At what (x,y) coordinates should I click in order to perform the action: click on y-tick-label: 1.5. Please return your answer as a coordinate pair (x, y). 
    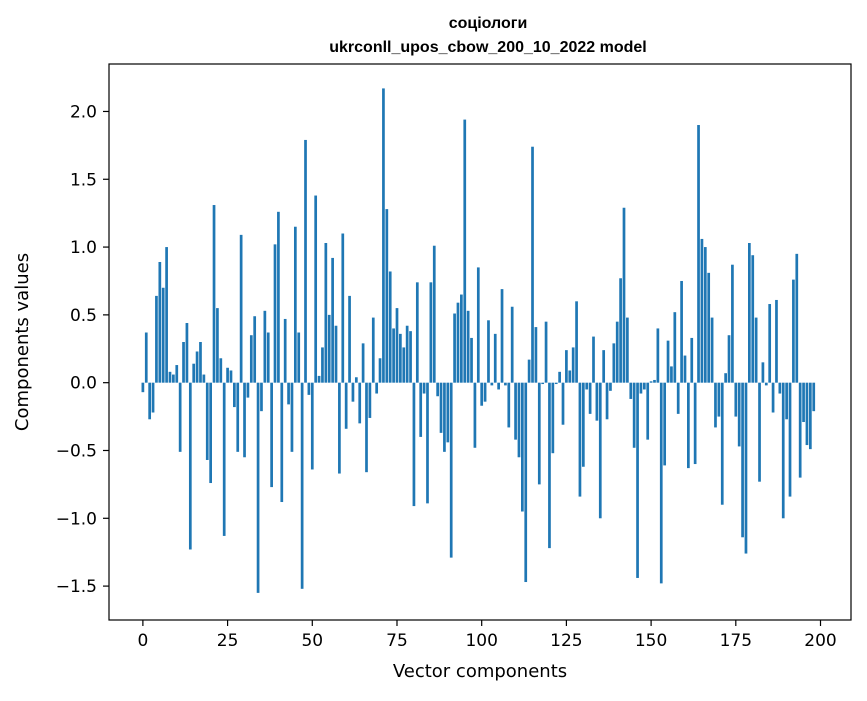
    Looking at the image, I should click on (83, 180).